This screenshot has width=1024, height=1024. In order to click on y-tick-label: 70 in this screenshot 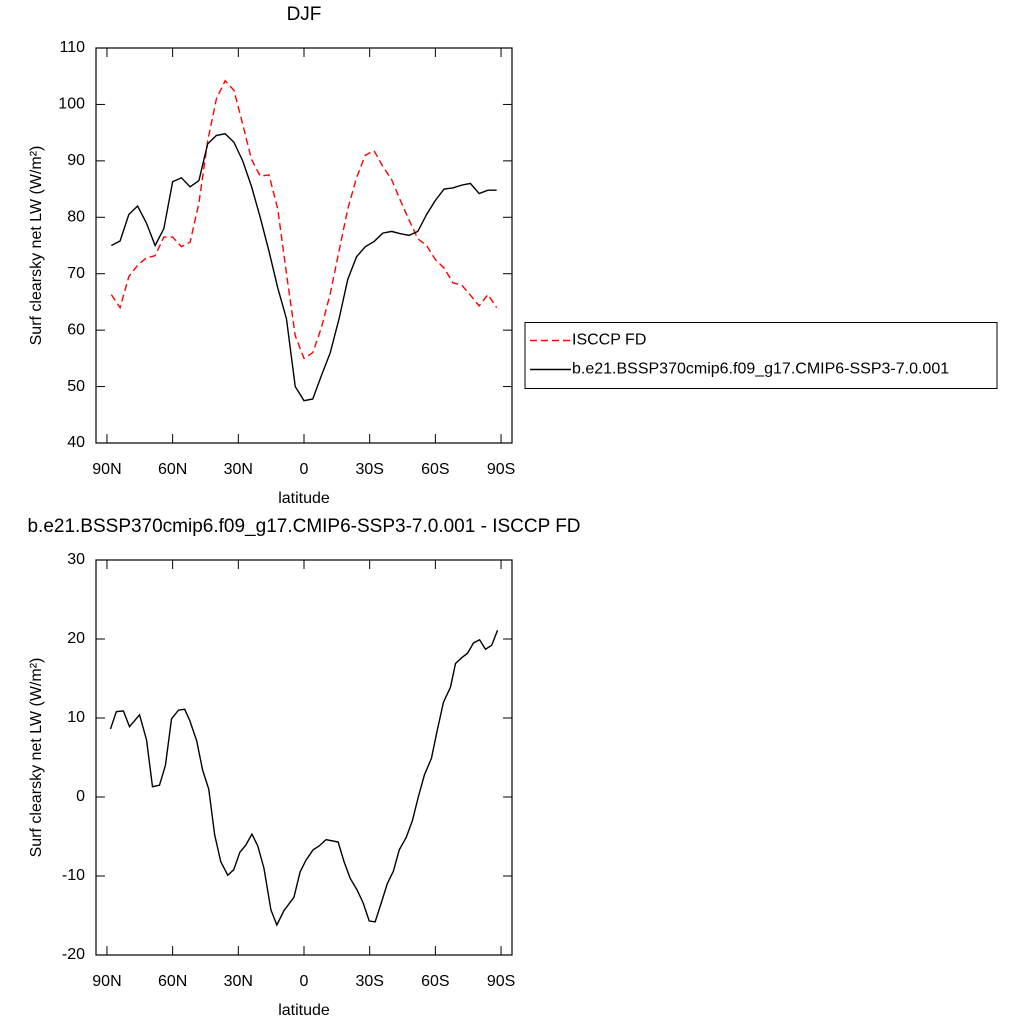, I will do `click(76, 273)`.